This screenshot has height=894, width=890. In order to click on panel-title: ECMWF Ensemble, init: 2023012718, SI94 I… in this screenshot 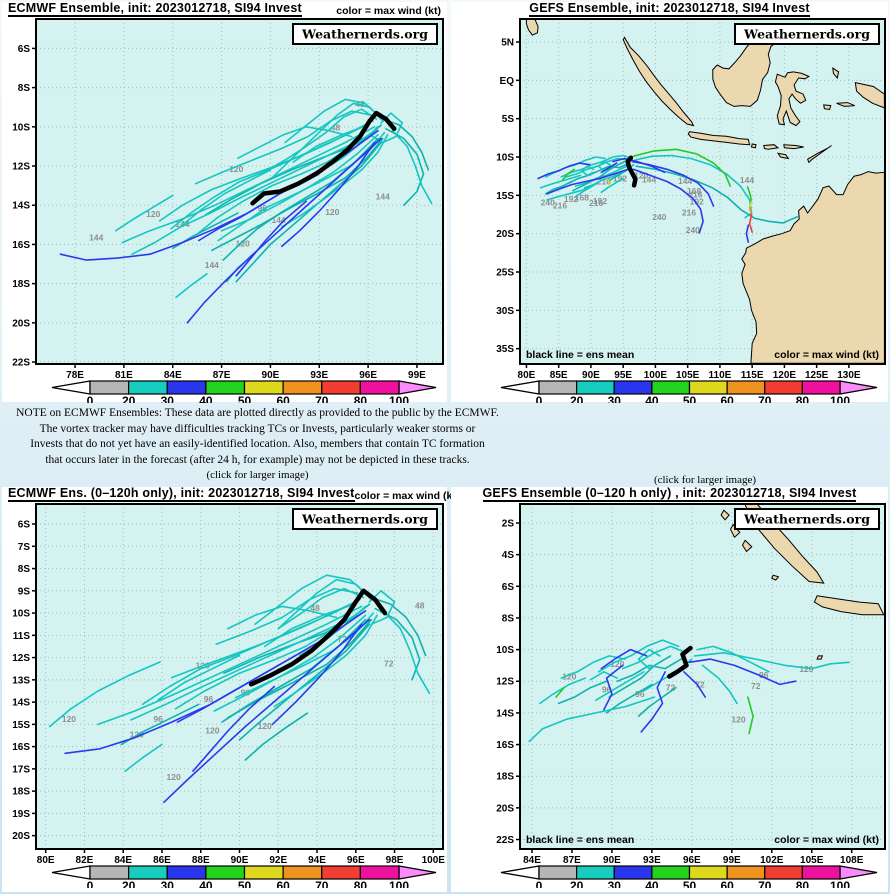, I will do `click(155, 9)`.